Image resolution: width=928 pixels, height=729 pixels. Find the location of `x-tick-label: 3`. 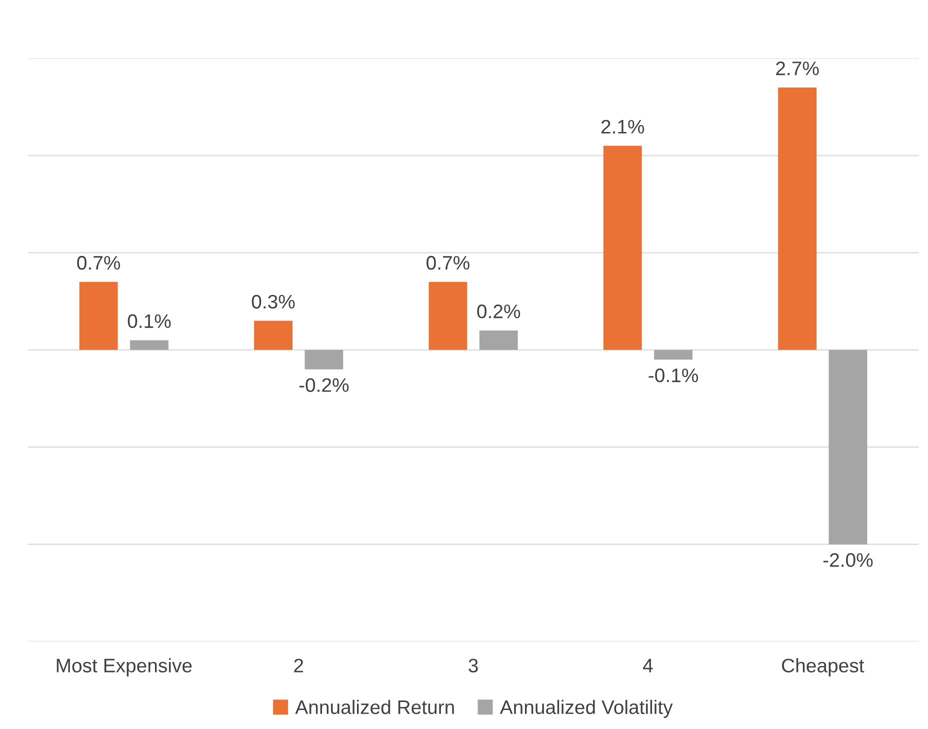

x-tick-label: 3 is located at coordinates (473, 665).